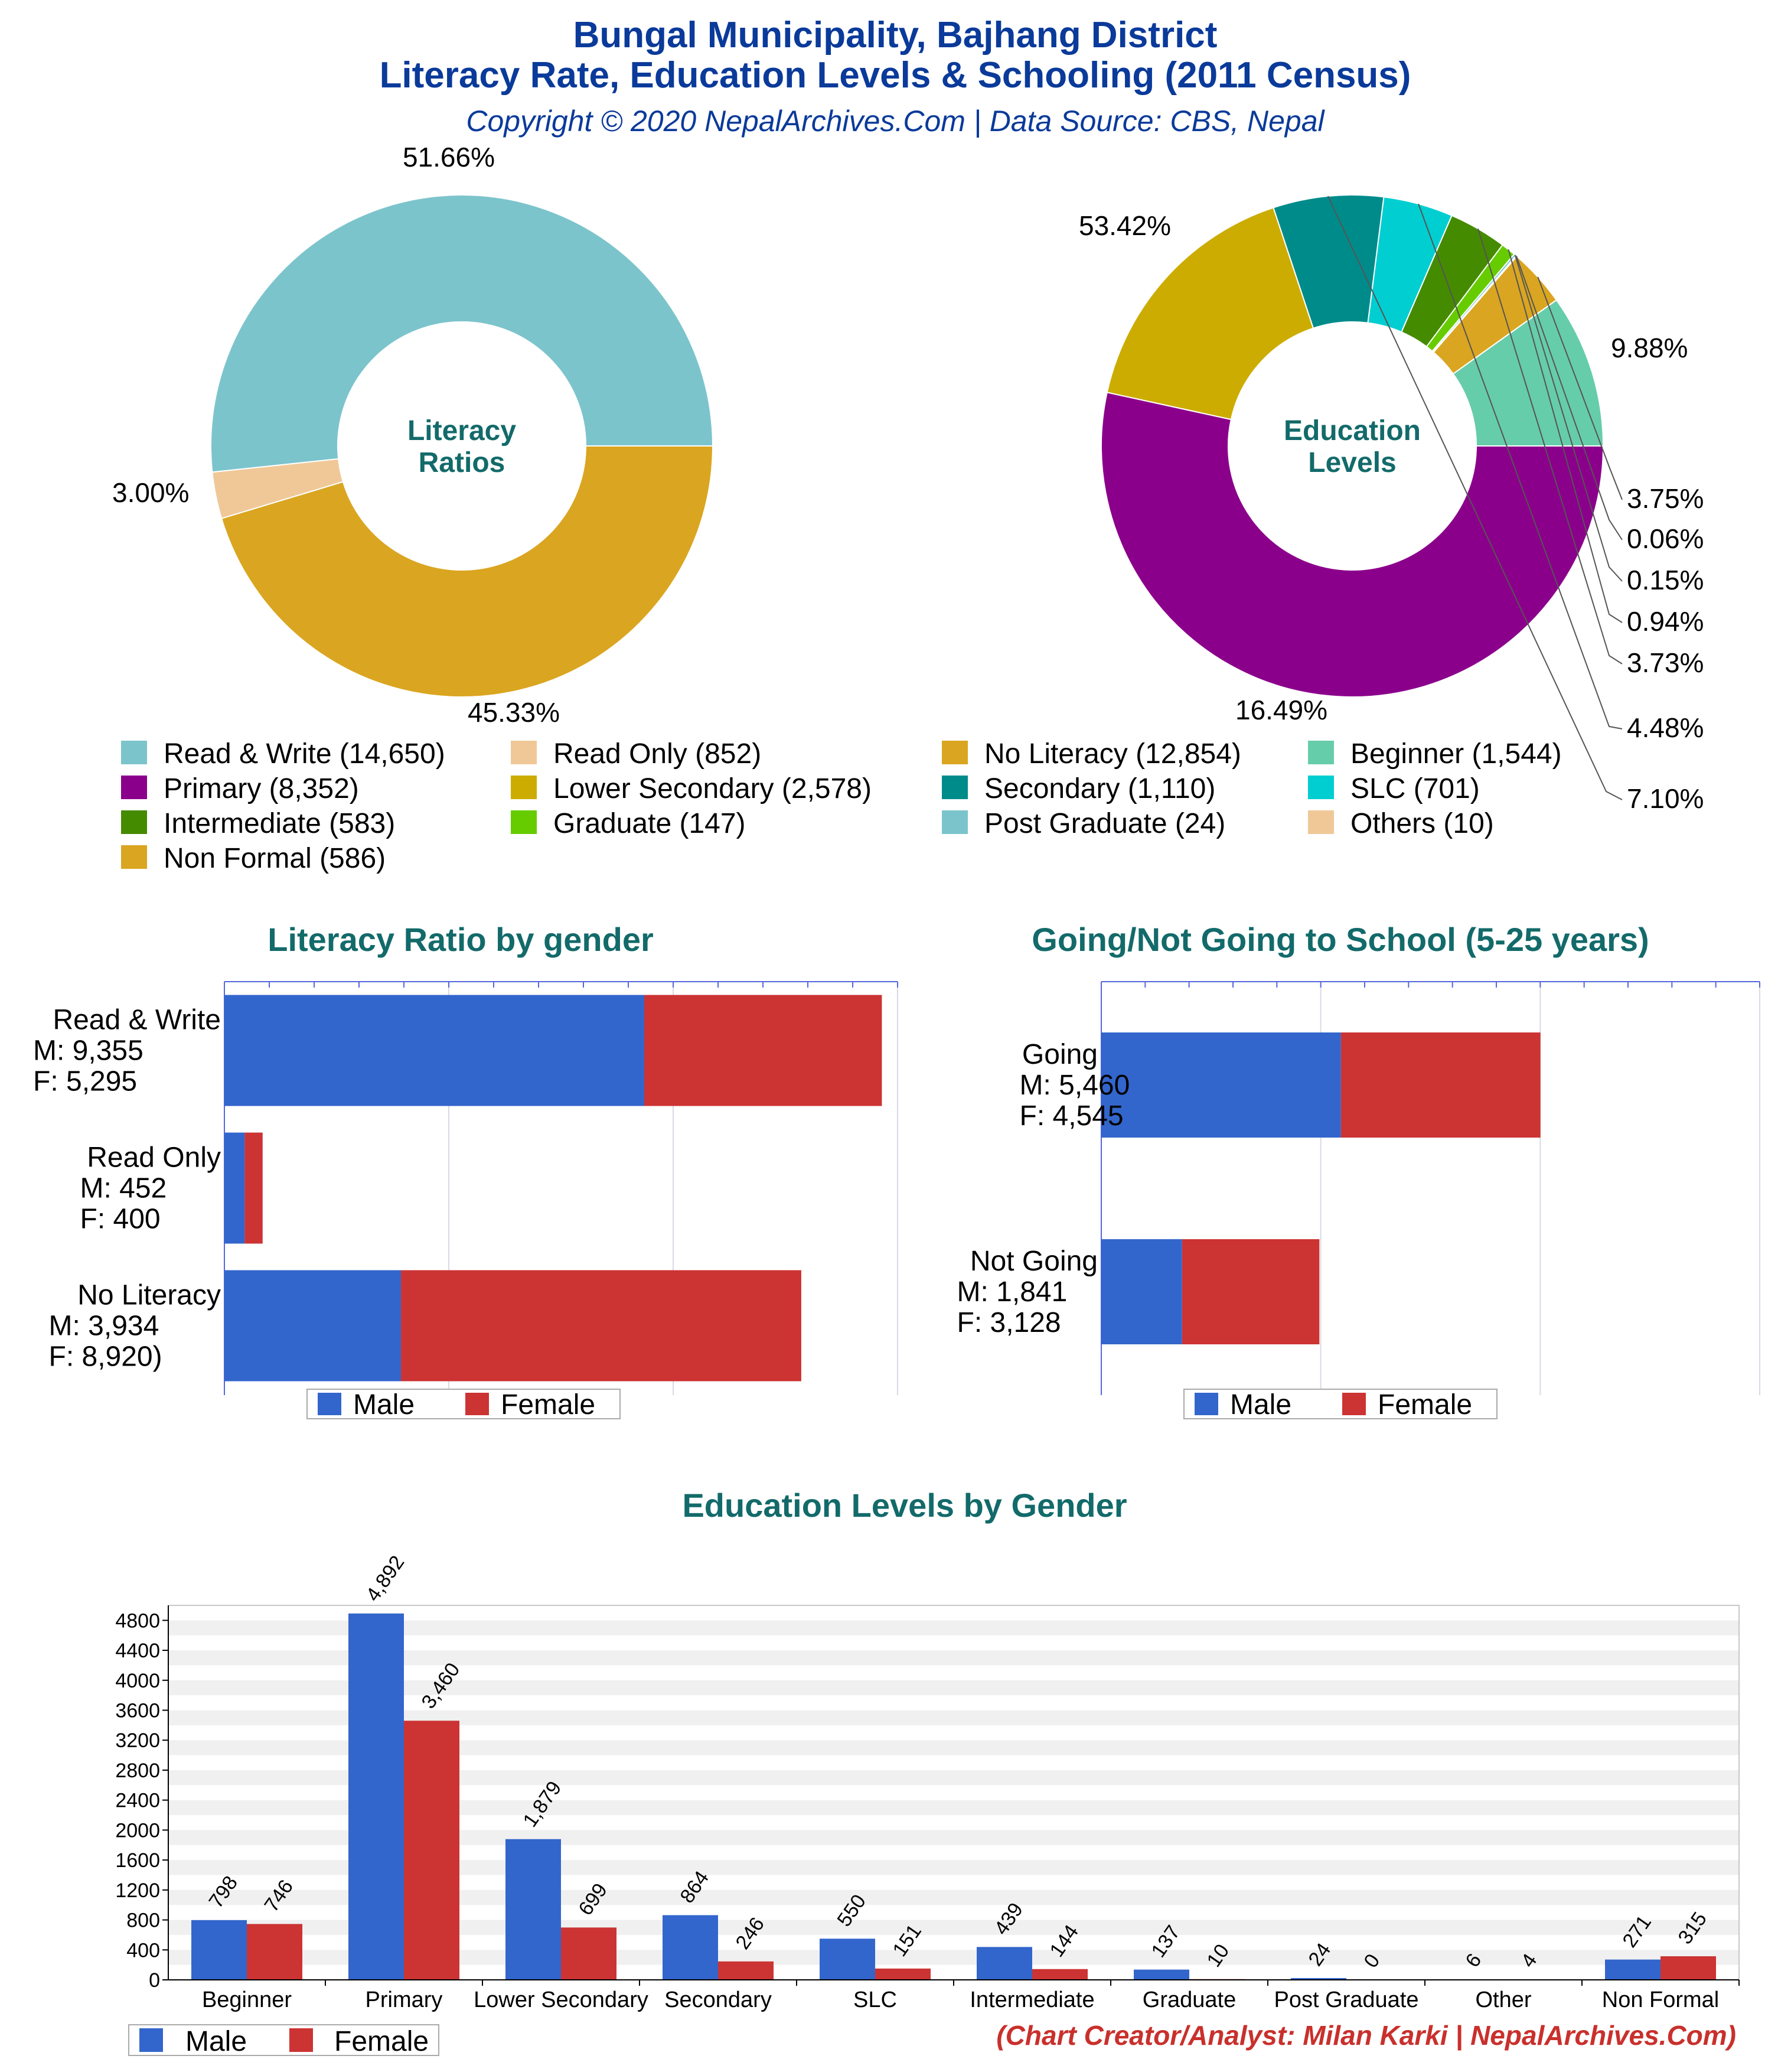 The width and height of the screenshot is (1791, 2072). I want to click on category-label: M: 1,841, so click(1012, 1292).